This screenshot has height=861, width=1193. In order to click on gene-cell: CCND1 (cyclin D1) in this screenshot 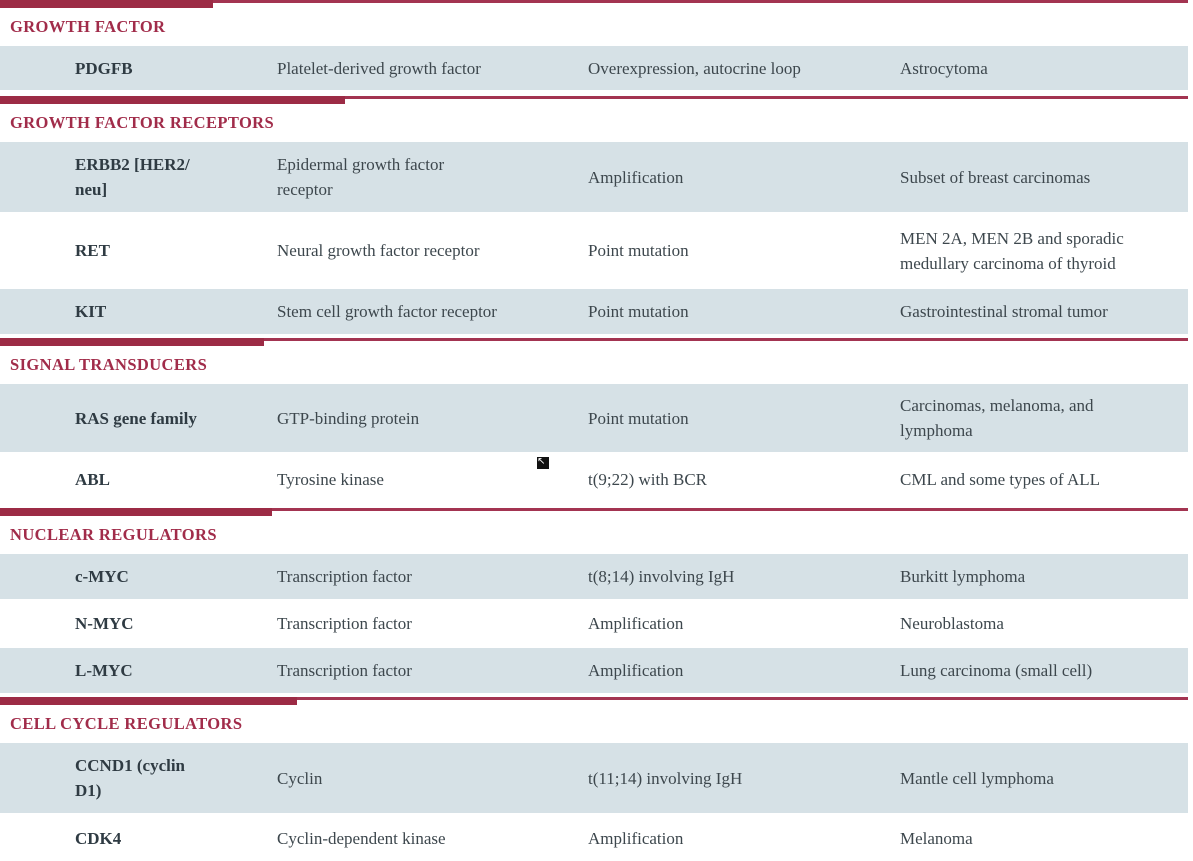, I will do `click(130, 778)`.